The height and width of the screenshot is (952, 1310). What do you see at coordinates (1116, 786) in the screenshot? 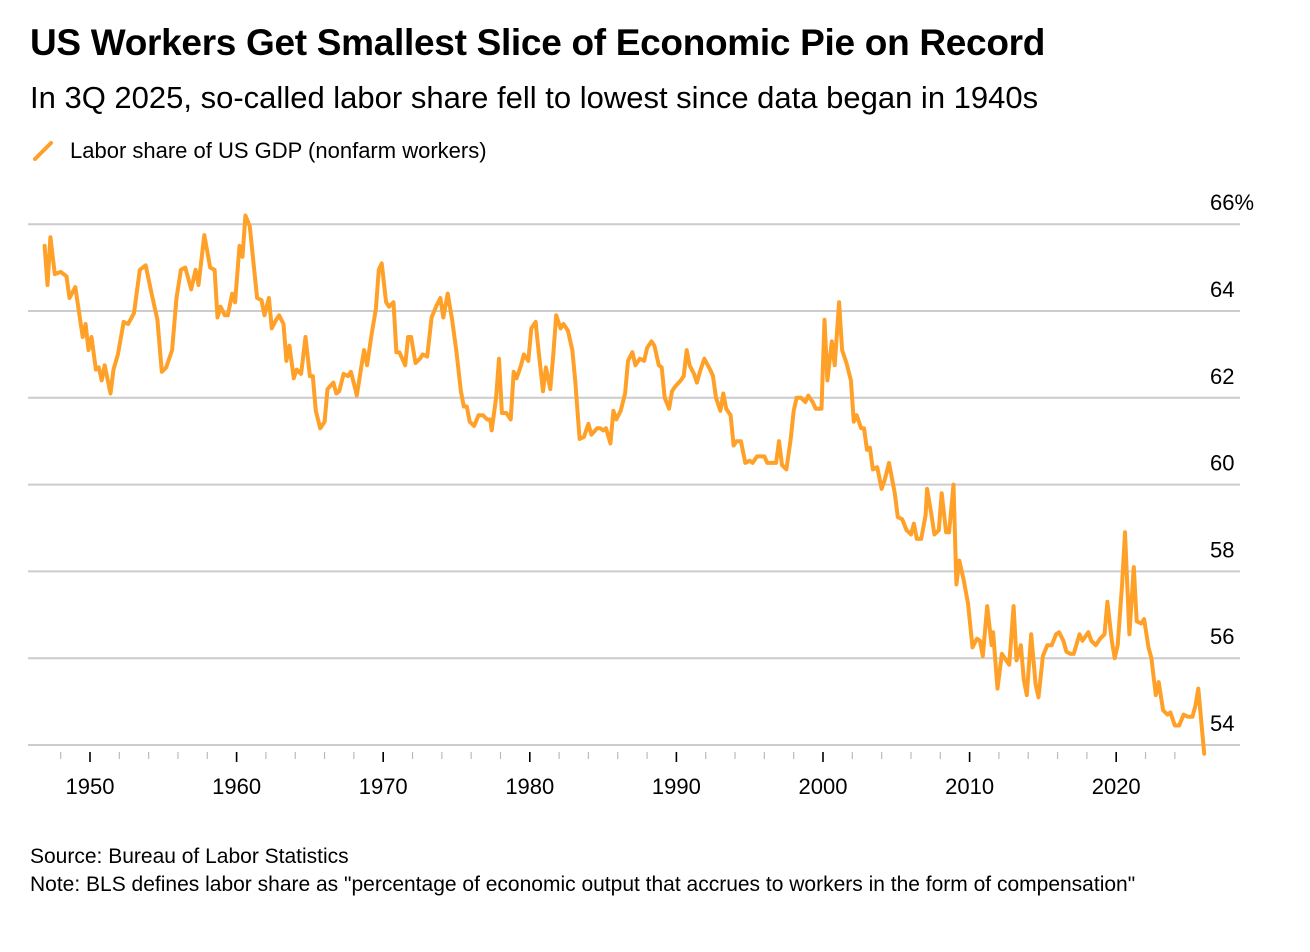
I see `x-tick-label: 2020` at bounding box center [1116, 786].